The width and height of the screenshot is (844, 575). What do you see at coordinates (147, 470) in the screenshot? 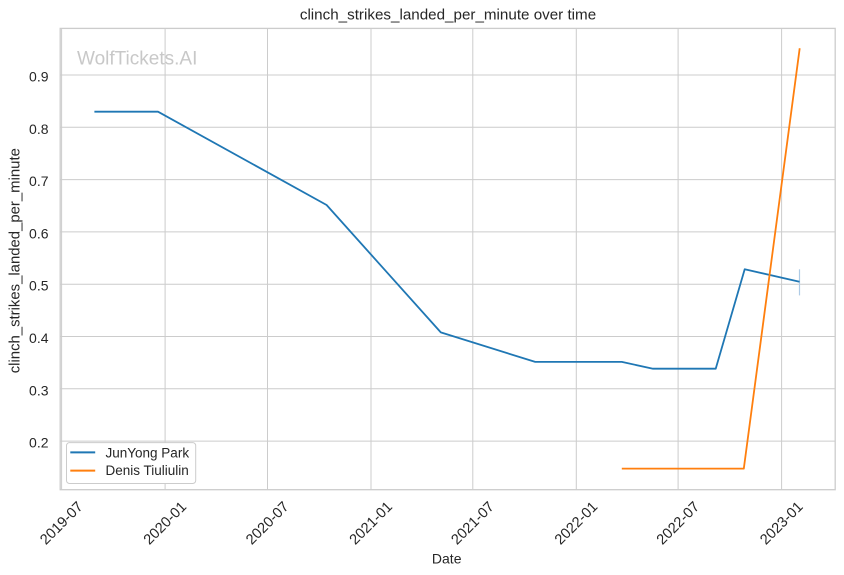
I see `svg-text: Denis Tiuliulin` at bounding box center [147, 470].